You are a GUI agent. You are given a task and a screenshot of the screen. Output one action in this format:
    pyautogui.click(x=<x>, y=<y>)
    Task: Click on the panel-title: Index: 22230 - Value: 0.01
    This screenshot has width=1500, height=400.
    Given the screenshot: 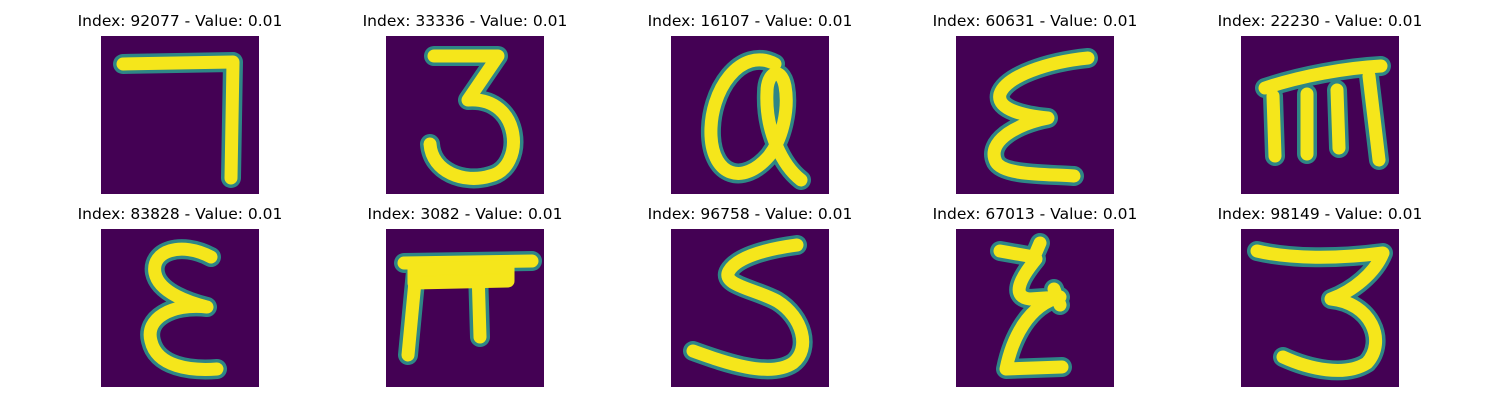 What is the action you would take?
    pyautogui.click(x=1320, y=21)
    